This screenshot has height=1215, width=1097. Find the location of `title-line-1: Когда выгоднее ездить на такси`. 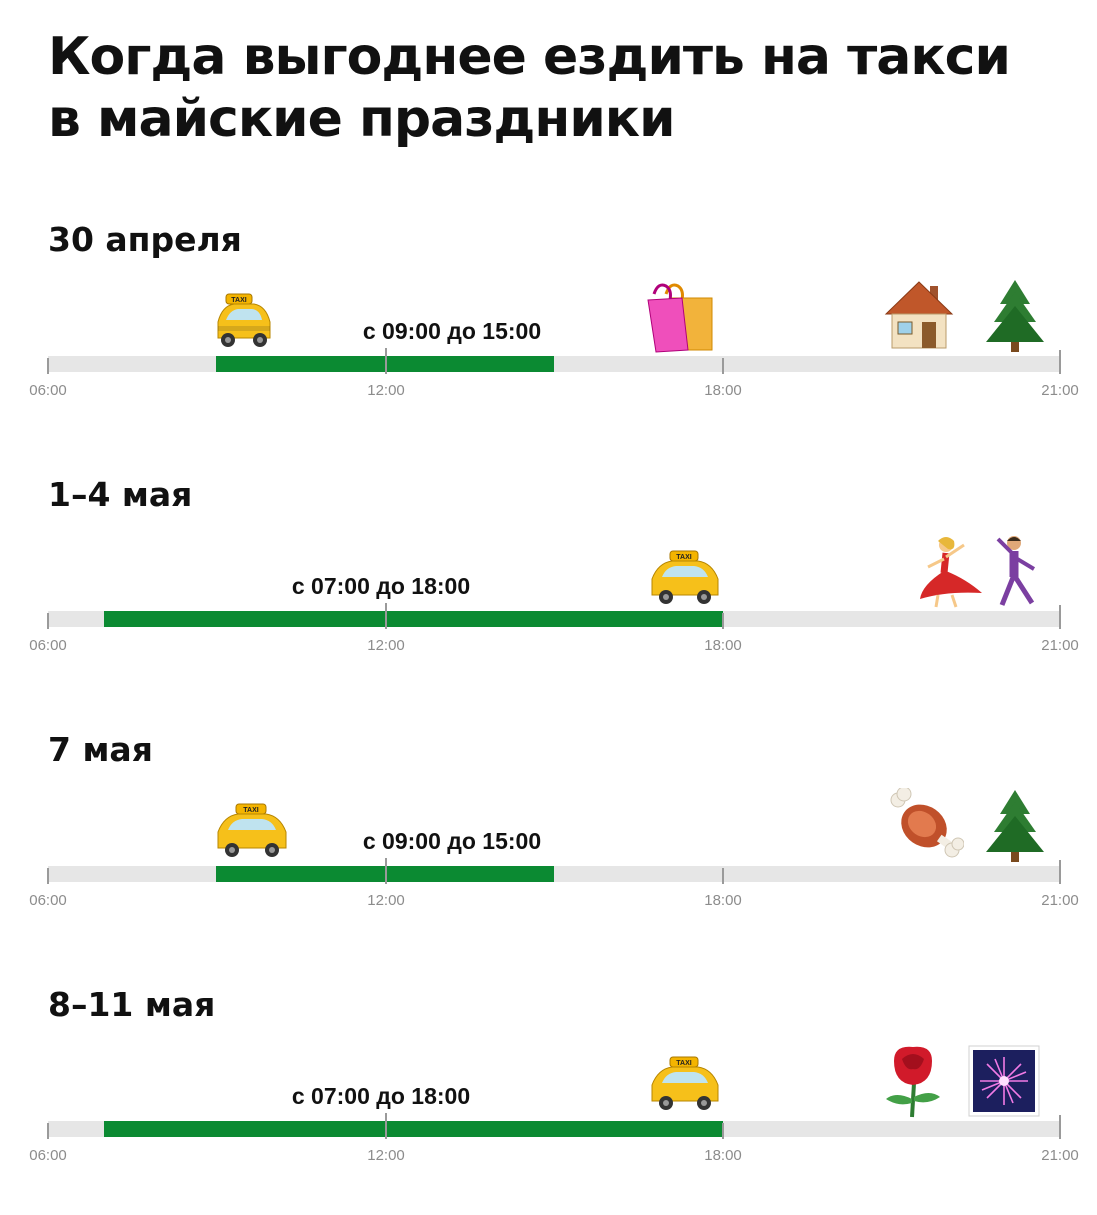

title-line-1: Когда выгоднее ездить на такси is located at coordinates (529, 57).